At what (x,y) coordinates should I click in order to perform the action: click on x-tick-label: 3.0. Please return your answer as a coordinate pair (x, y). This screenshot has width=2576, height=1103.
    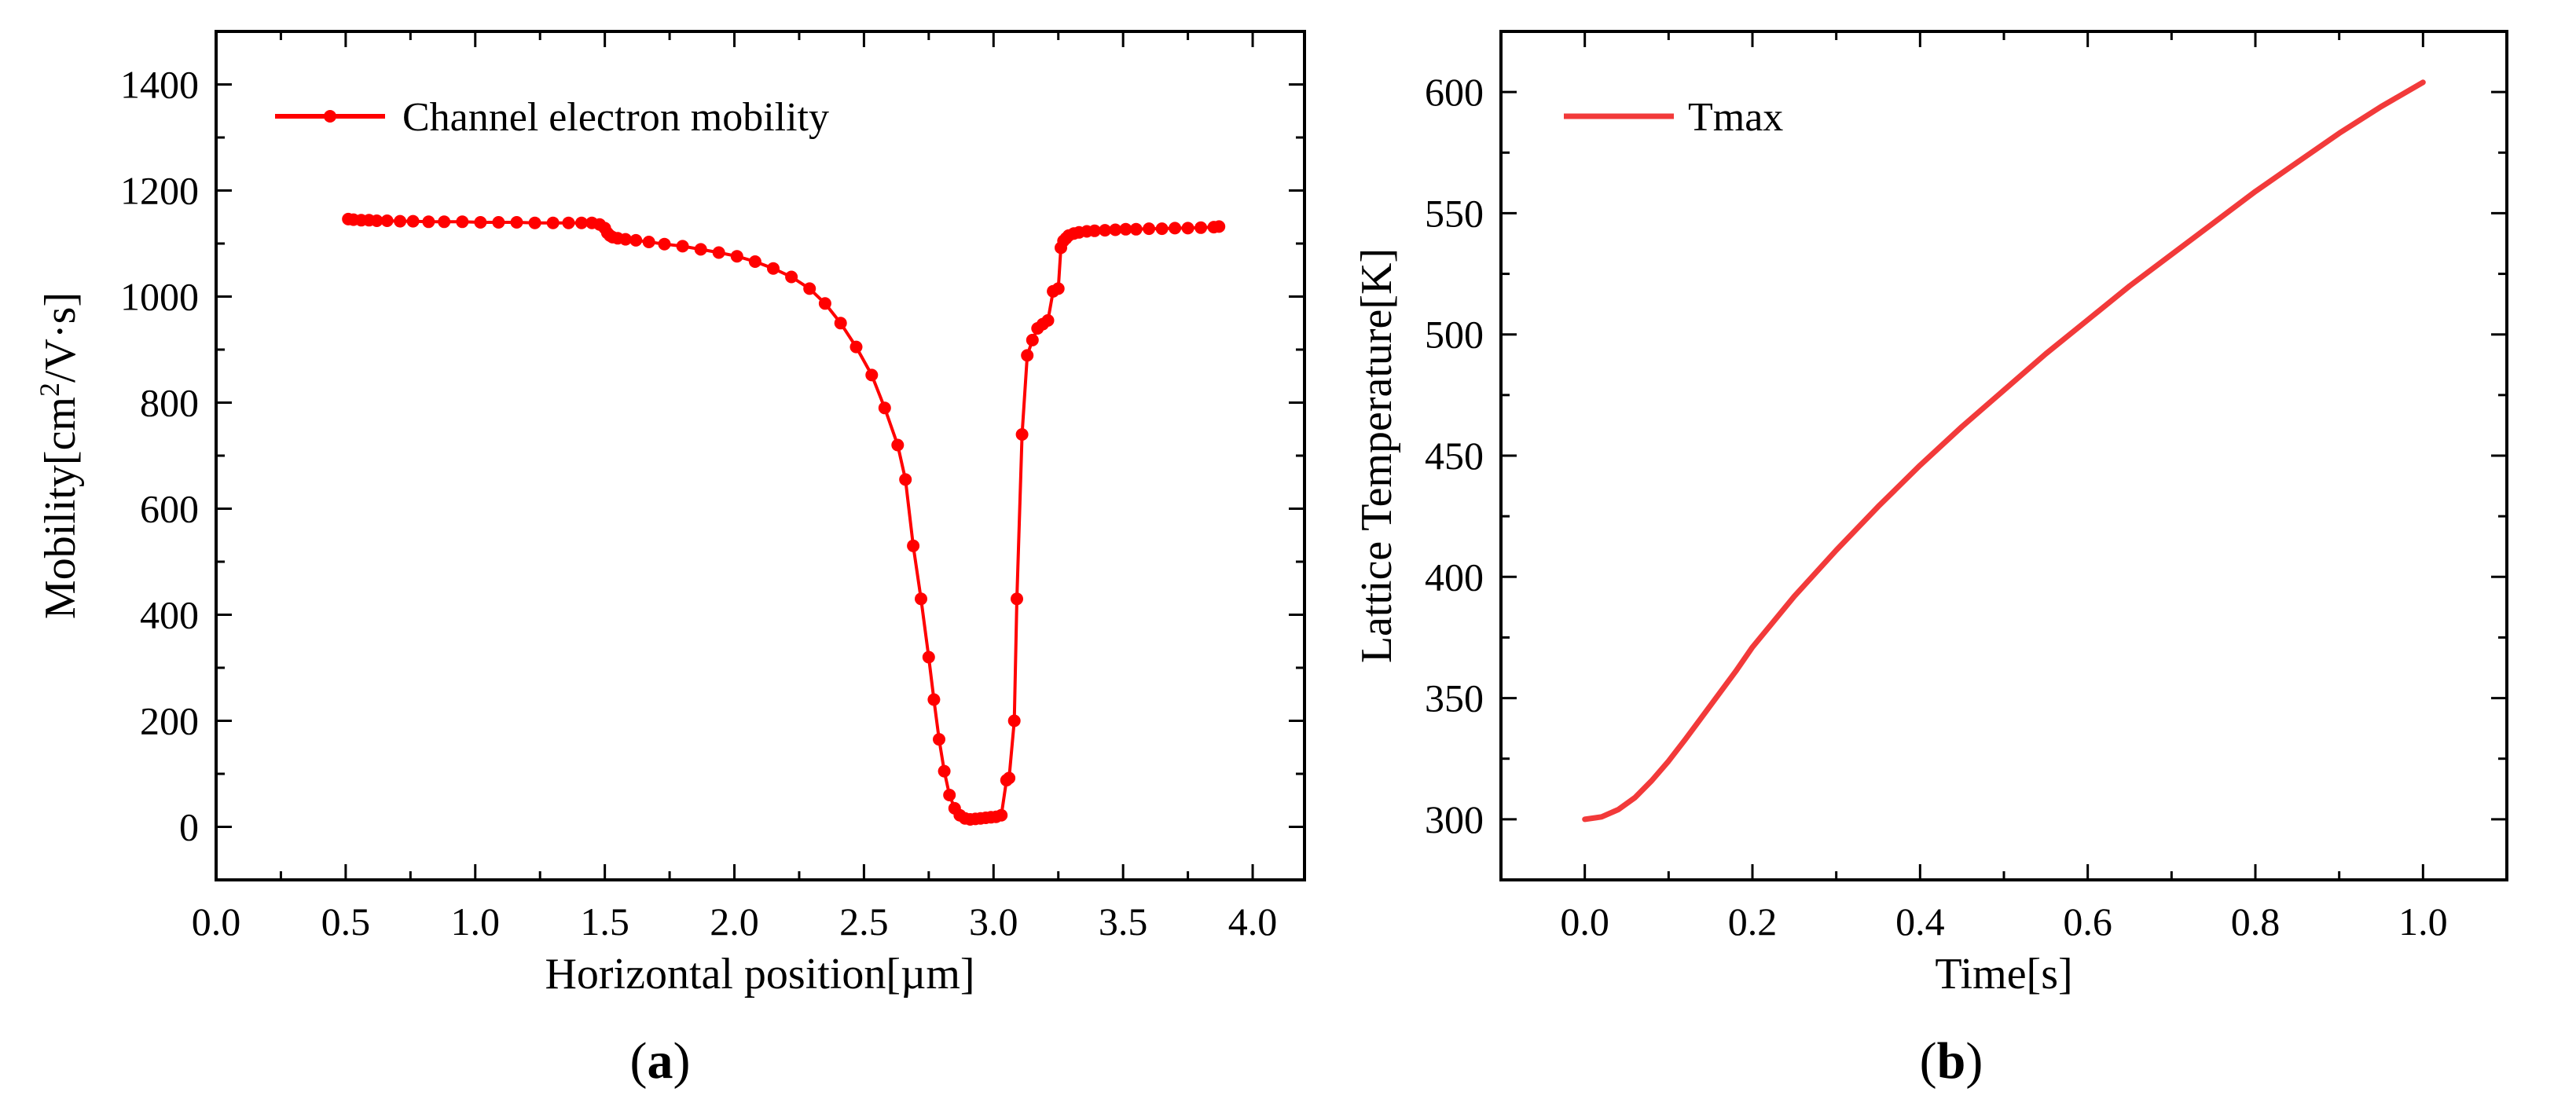
    Looking at the image, I should click on (993, 922).